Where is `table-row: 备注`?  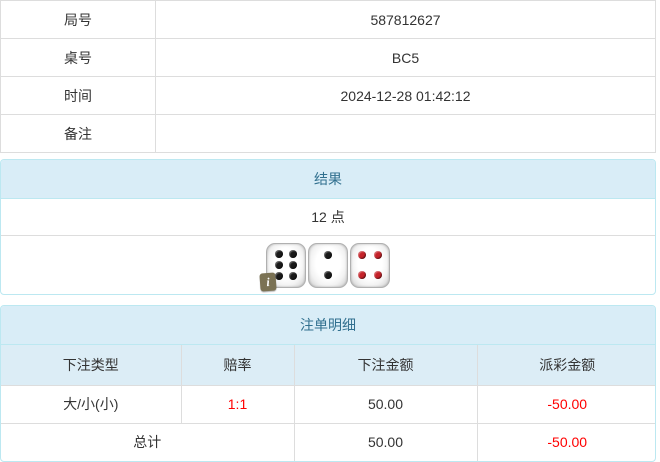
table-row: 备注 is located at coordinates (328, 133).